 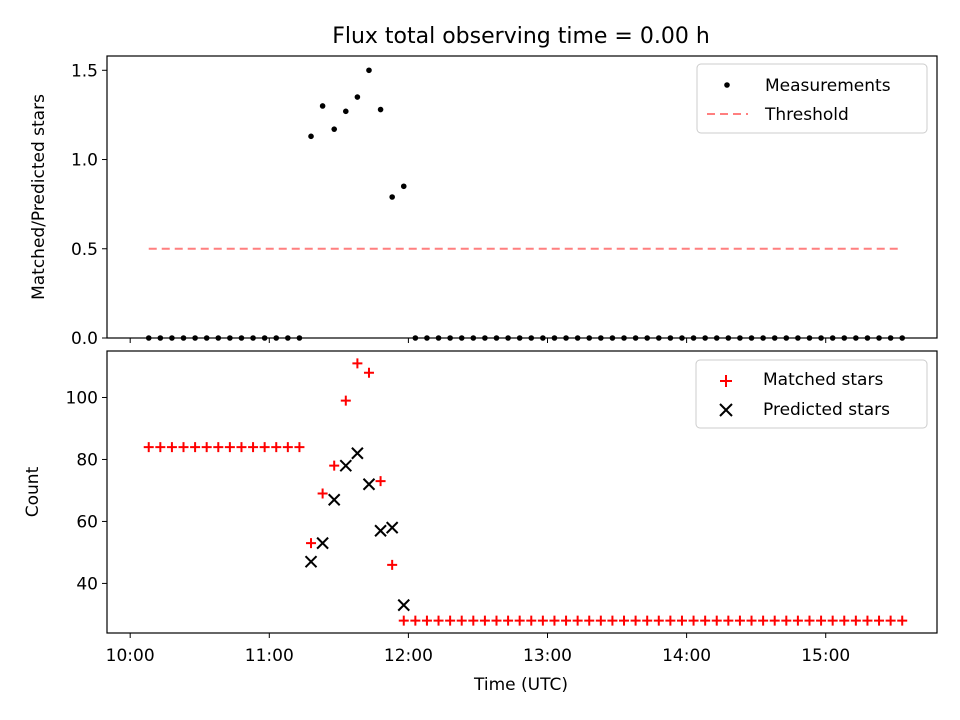 What do you see at coordinates (33, 491) in the screenshot?
I see `bottom-y-axis-label: Count` at bounding box center [33, 491].